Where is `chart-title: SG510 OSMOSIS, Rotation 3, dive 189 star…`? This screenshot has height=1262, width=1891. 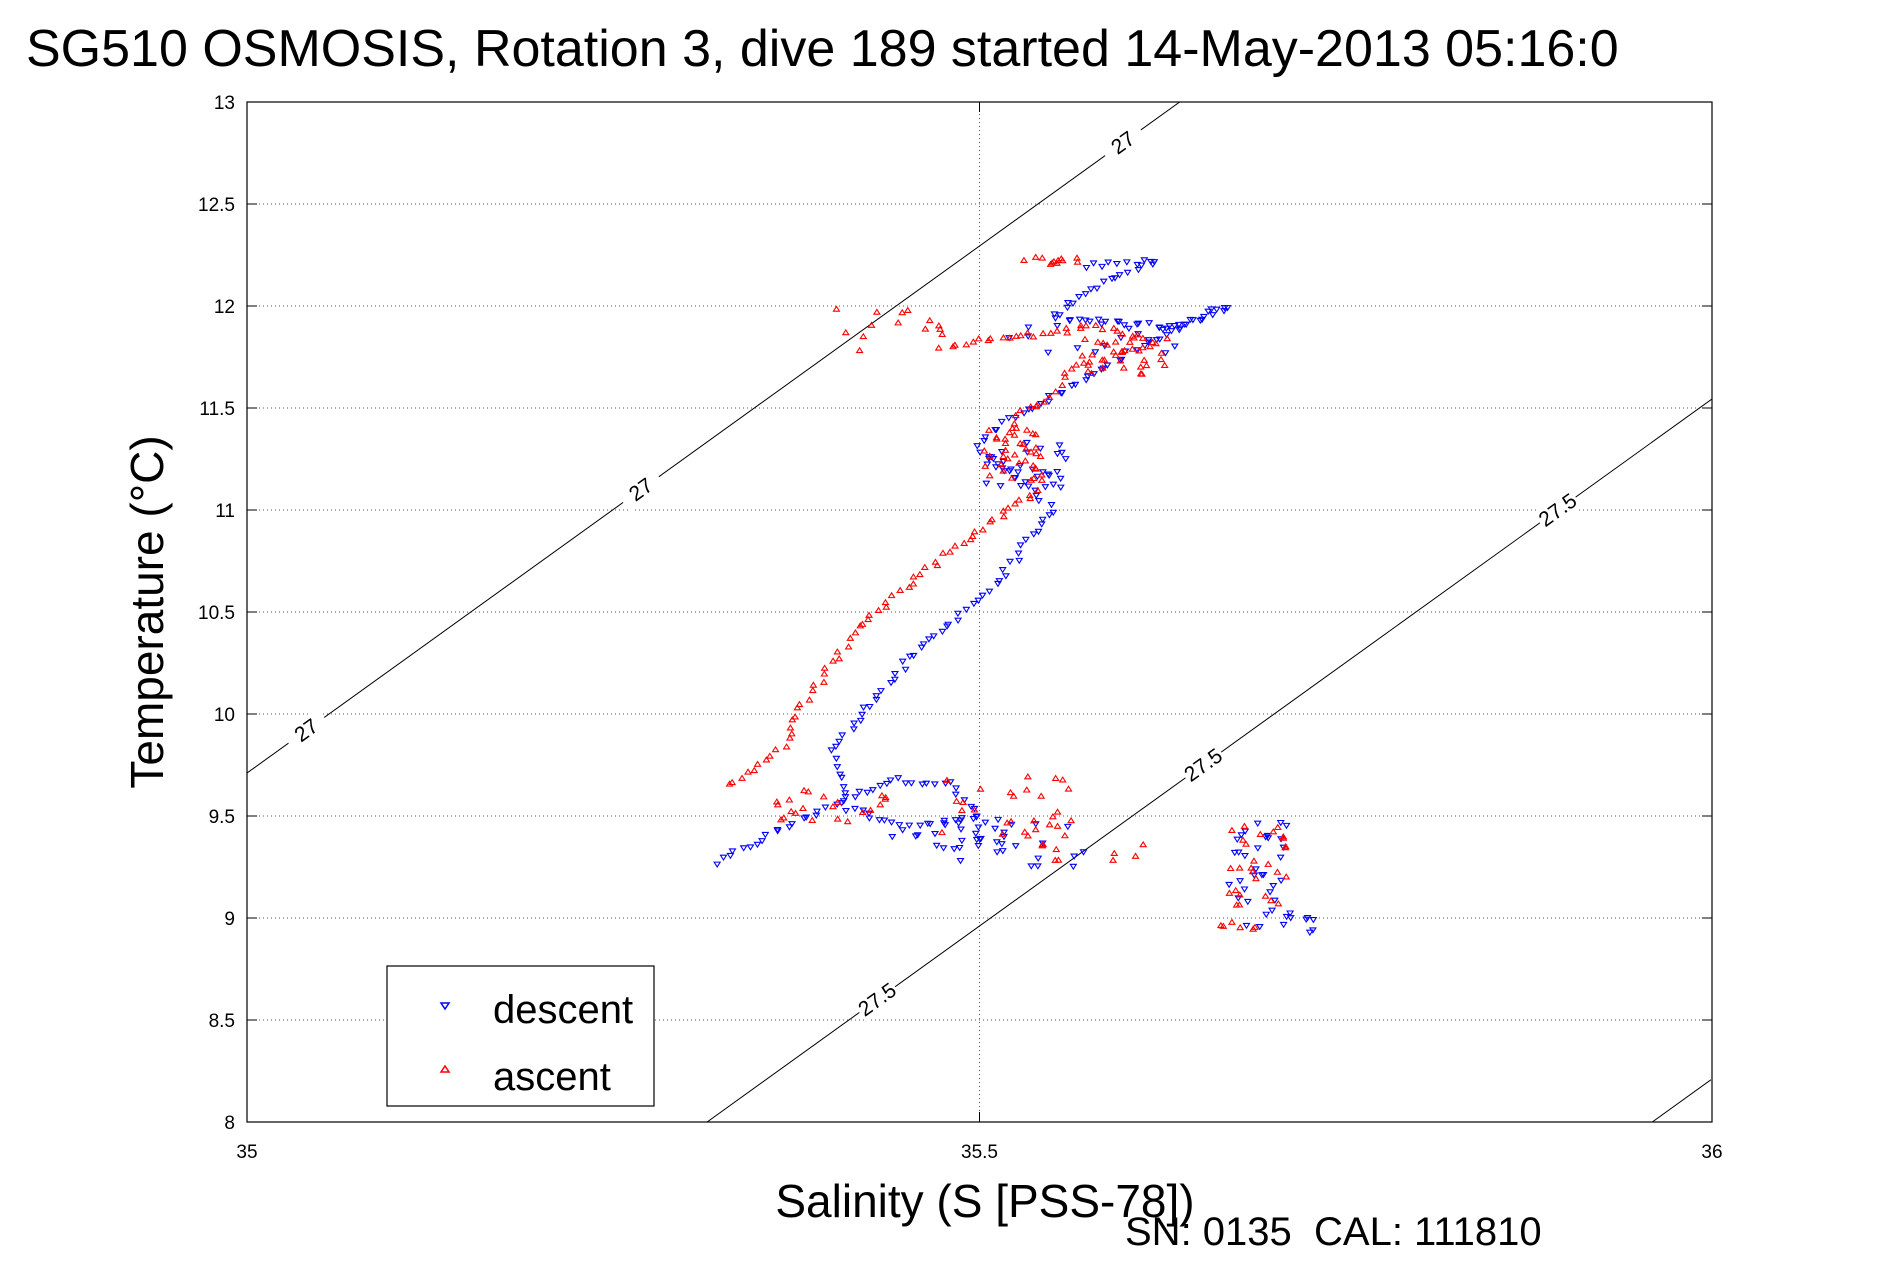 chart-title: SG510 OSMOSIS, Rotation 3, dive 189 star… is located at coordinates (822, 49).